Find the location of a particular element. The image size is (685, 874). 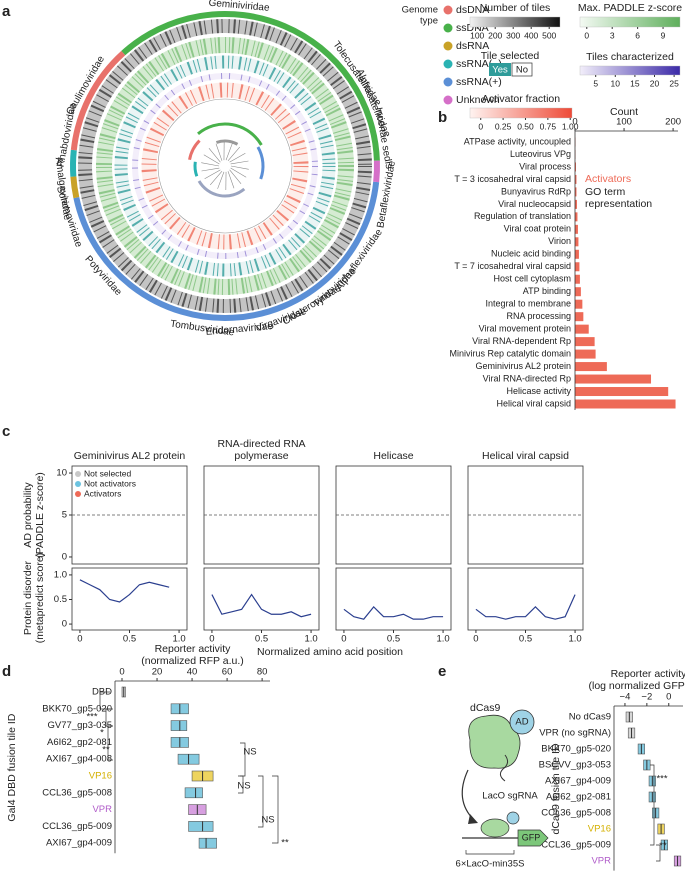

axis-title: Normalized amino acid position is located at coordinates (330, 652).